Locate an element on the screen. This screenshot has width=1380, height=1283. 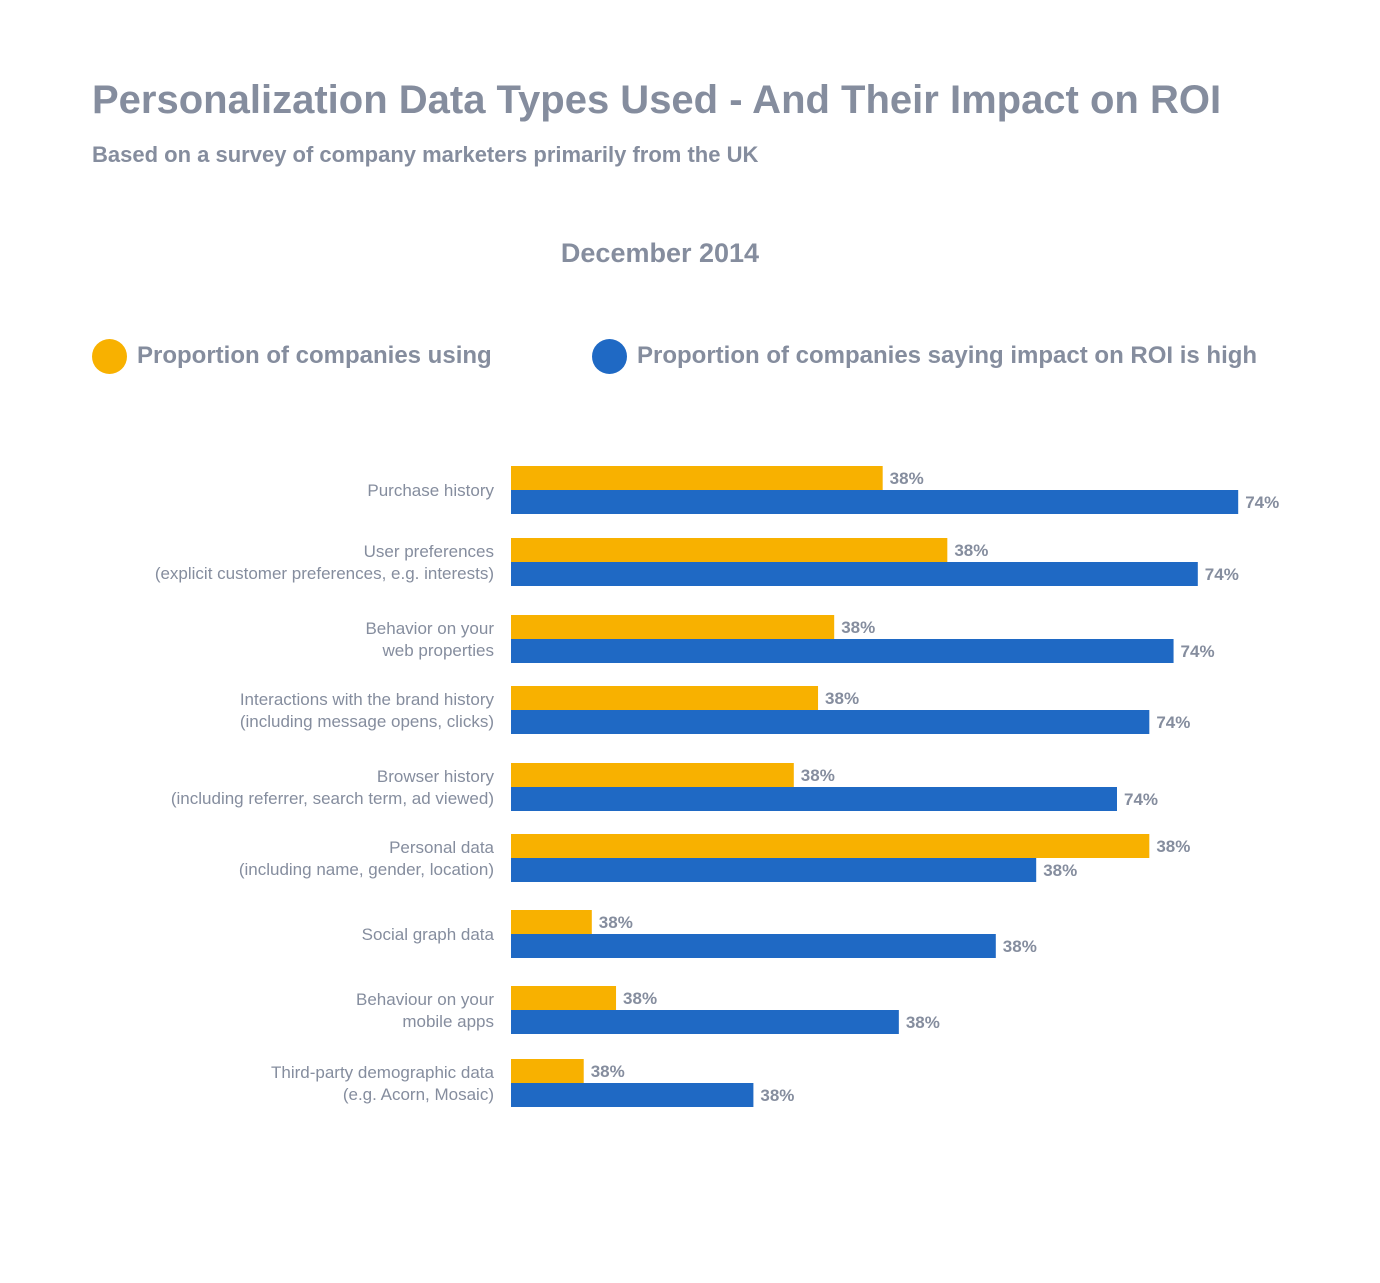
bar-using-behaviour-on-your is located at coordinates (564, 998).